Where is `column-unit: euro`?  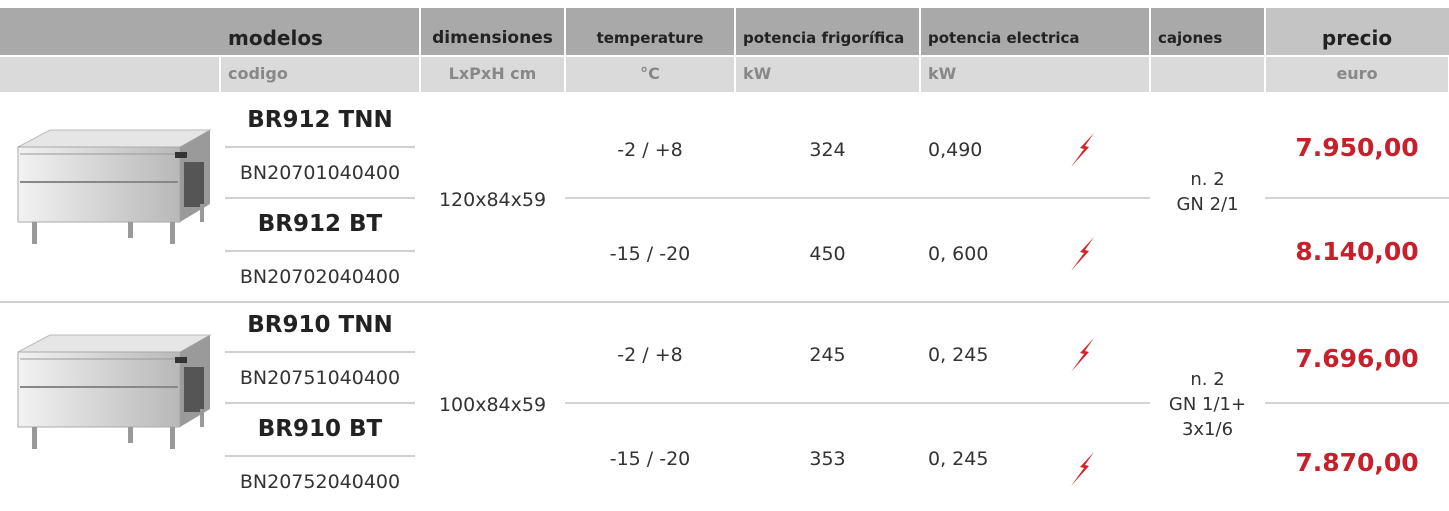
column-unit: euro is located at coordinates (1357, 73).